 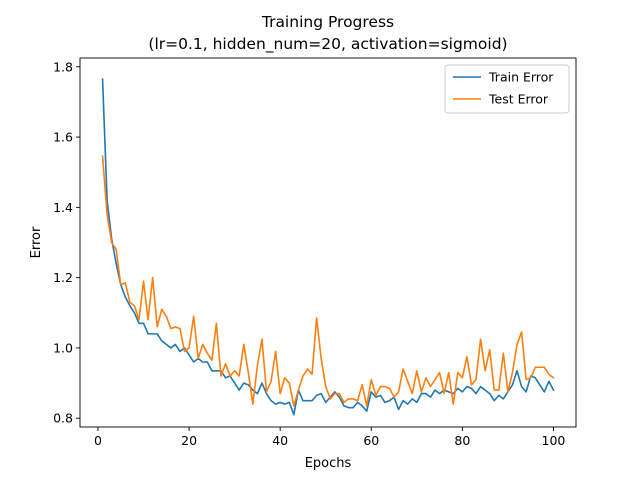 What do you see at coordinates (462, 440) in the screenshot?
I see `x-tick-label: 80` at bounding box center [462, 440].